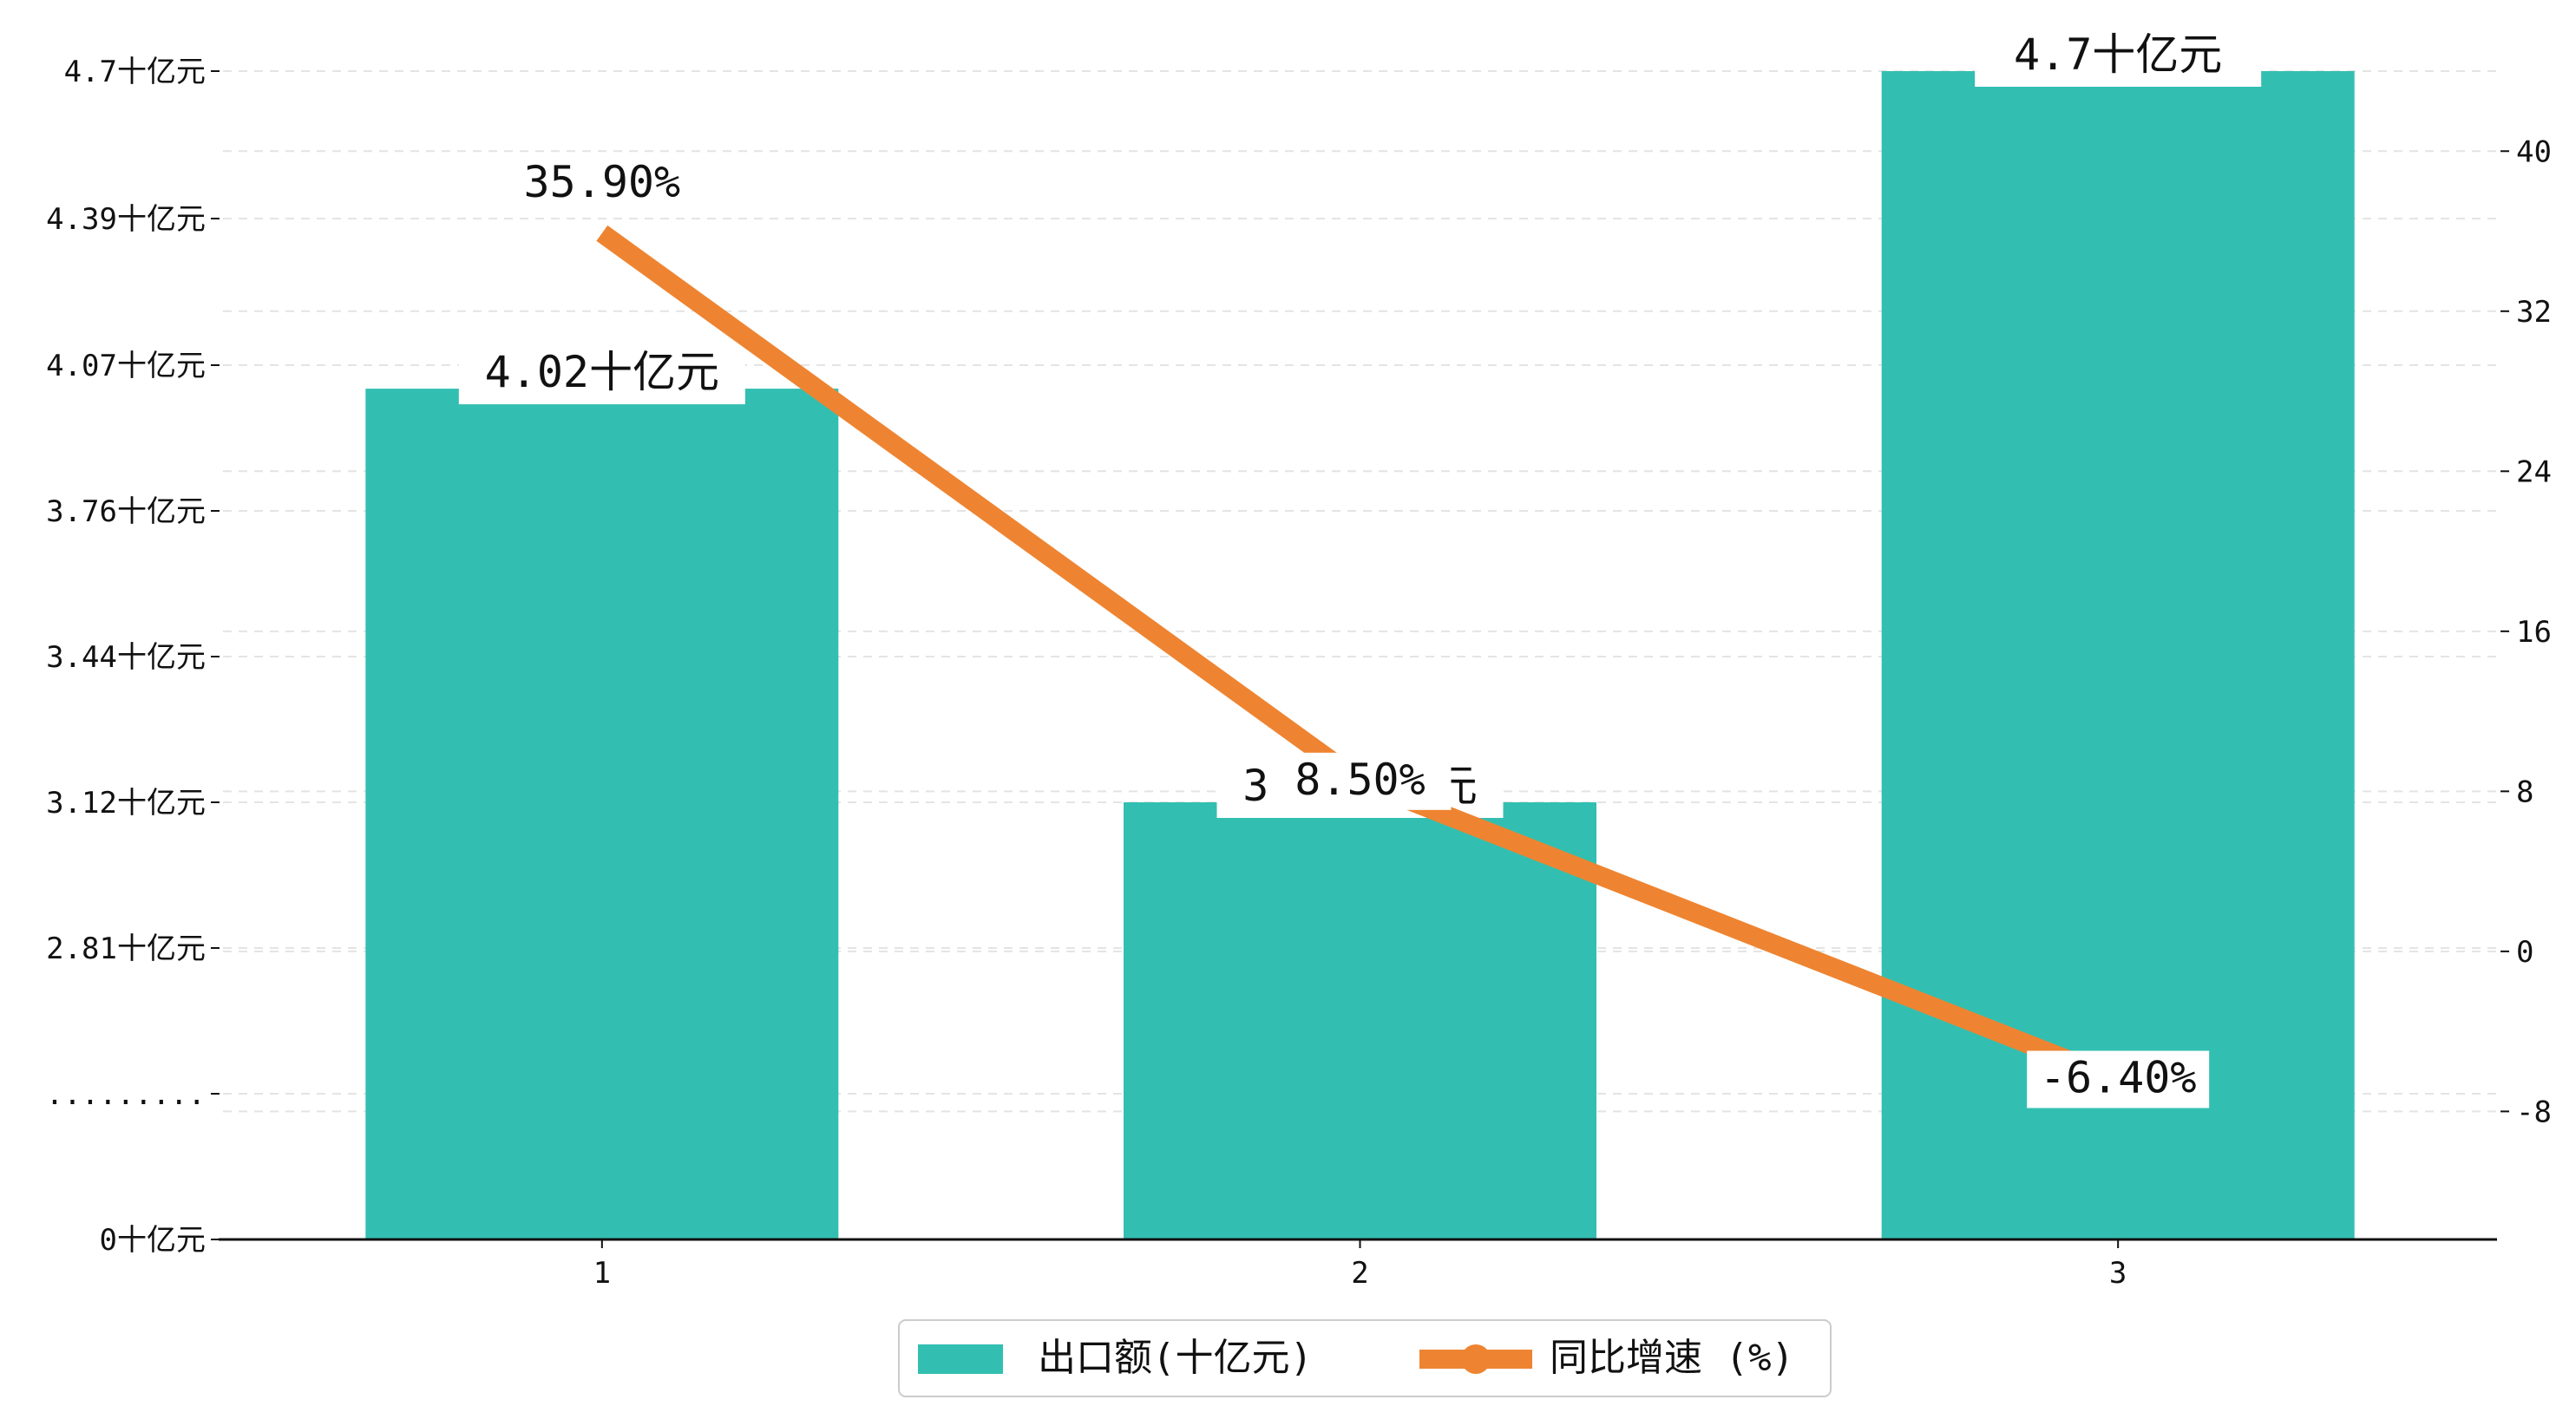 The width and height of the screenshot is (2576, 1419). I want to click on y-left-tick-label: 3.76十亿元, so click(126, 512).